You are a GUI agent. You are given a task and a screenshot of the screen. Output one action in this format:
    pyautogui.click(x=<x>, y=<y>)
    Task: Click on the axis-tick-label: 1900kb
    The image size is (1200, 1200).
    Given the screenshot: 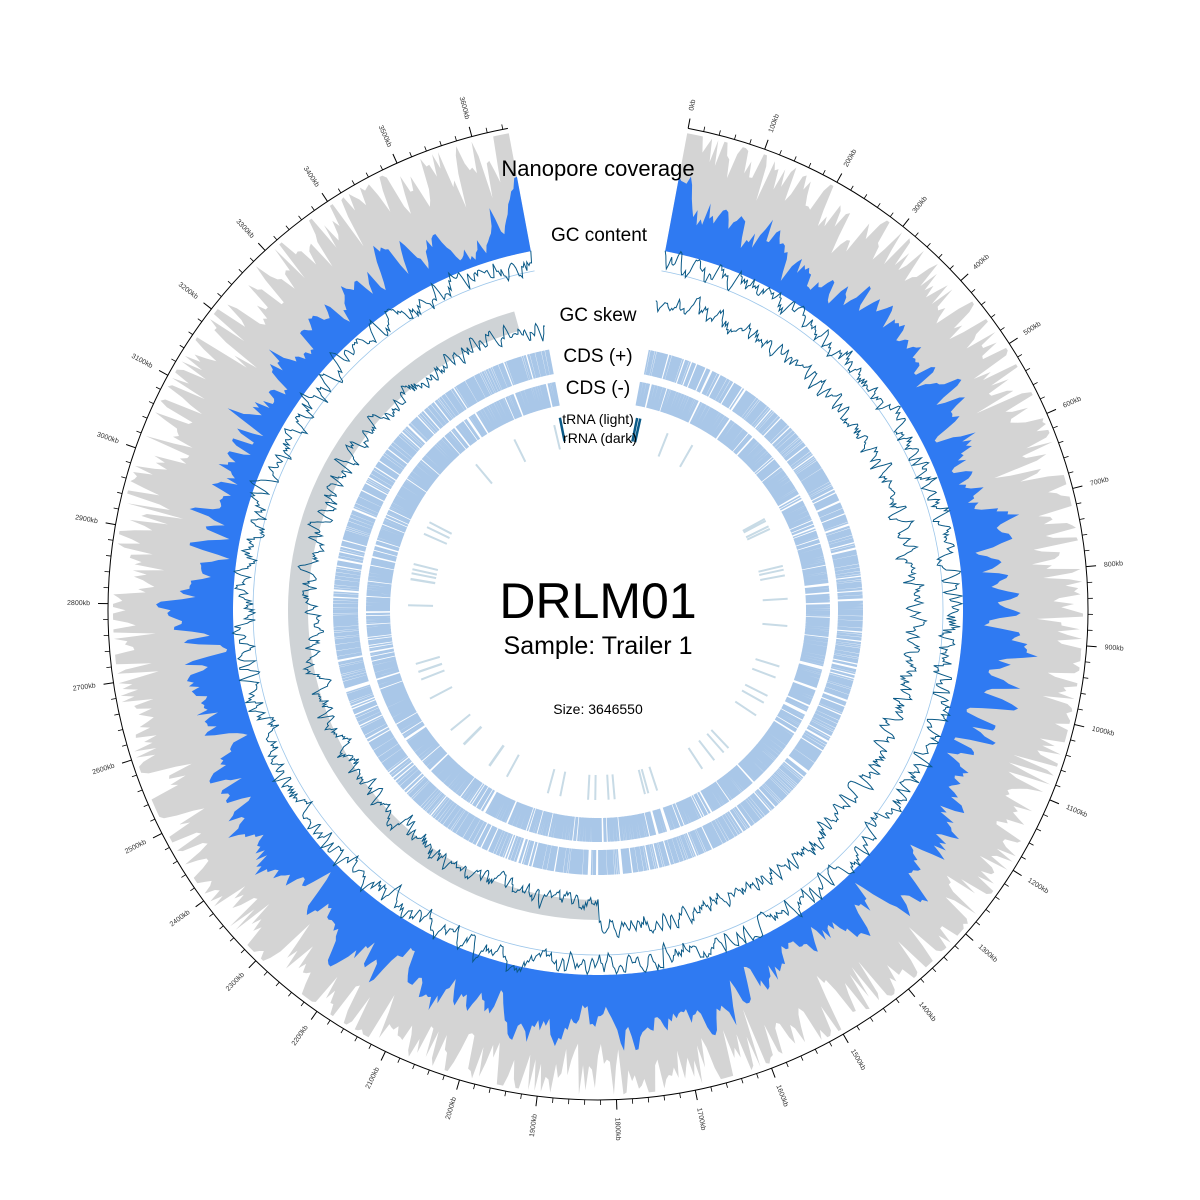 What is the action you would take?
    pyautogui.click(x=534, y=1126)
    